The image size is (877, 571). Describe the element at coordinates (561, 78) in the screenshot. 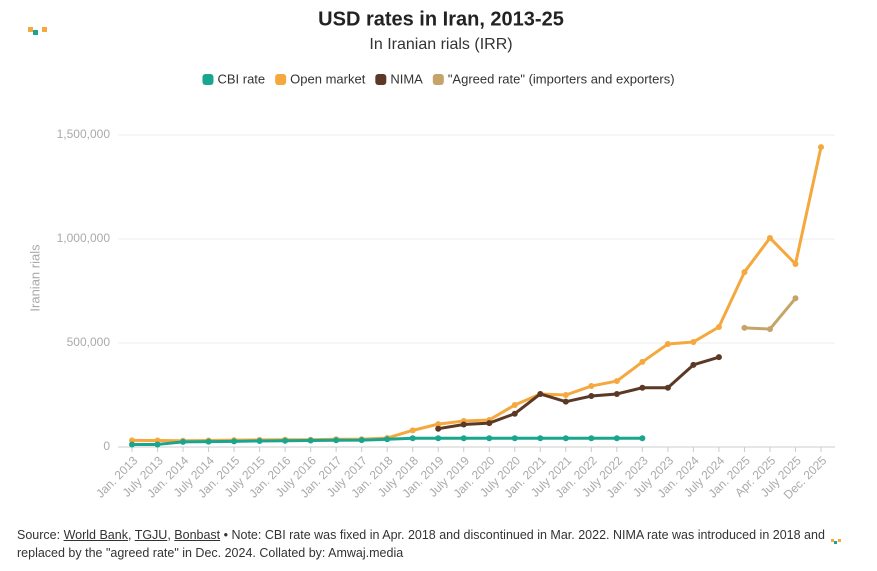

I see `legend-label: "Agreed rate" (importers and exporters)` at that location.